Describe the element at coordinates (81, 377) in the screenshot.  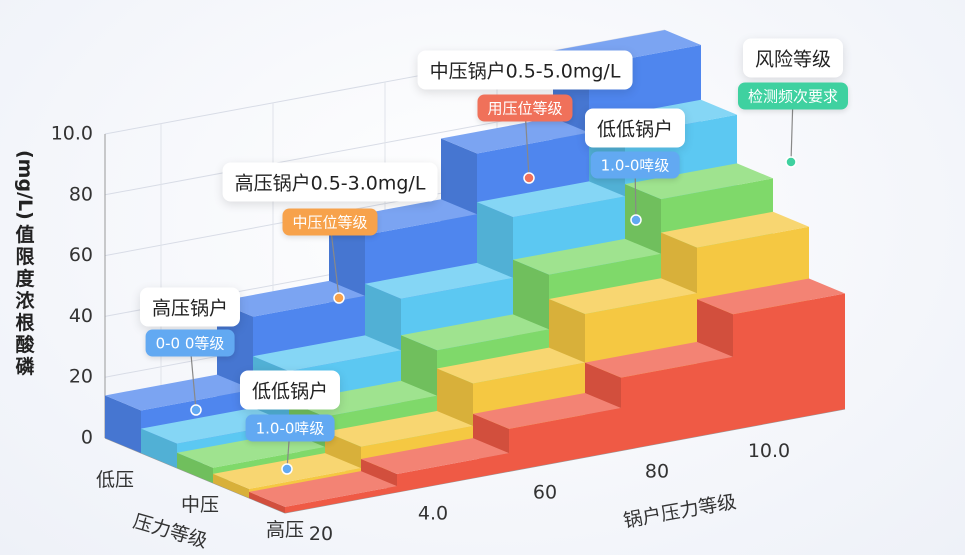
I see `y-tick-label: 20` at that location.